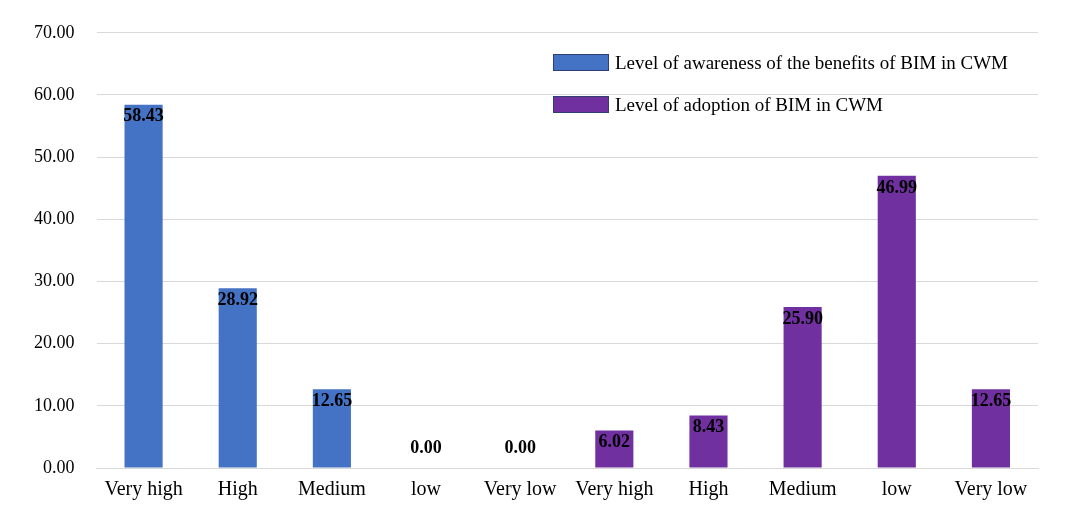 The height and width of the screenshot is (520, 1078). I want to click on y-tick-label: 0.00, so click(59, 466).